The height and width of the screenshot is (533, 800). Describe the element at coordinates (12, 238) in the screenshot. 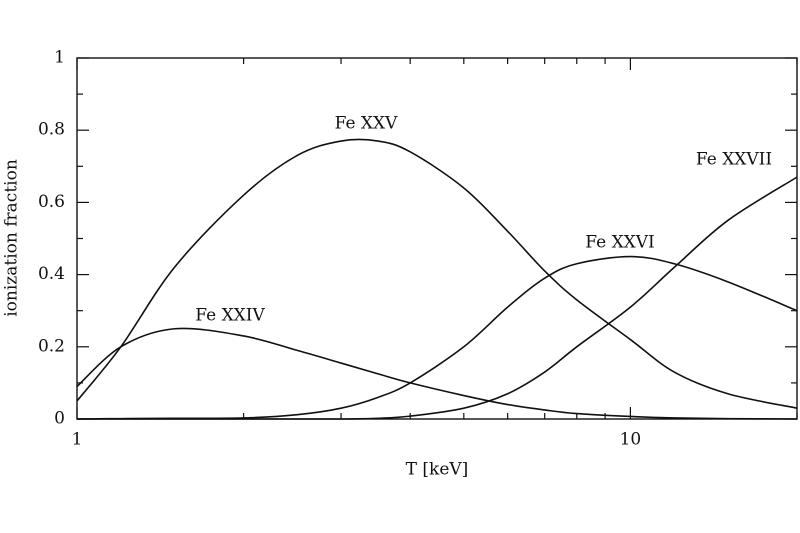

I see `y-axis-label: ionization fraction` at that location.